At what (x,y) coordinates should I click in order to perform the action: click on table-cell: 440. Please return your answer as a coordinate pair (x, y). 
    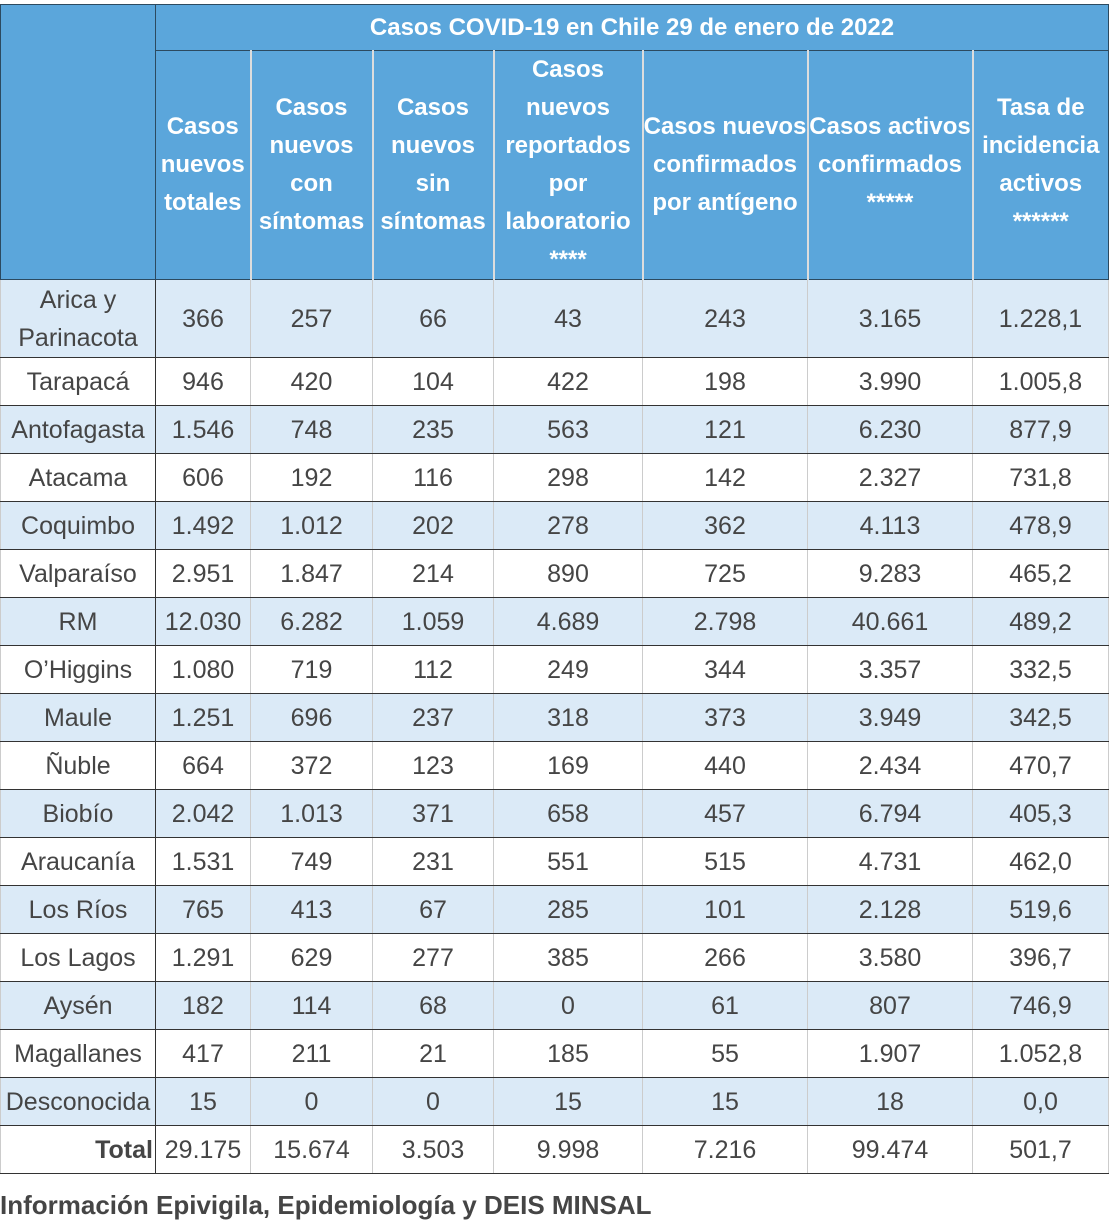
    Looking at the image, I should click on (725, 765).